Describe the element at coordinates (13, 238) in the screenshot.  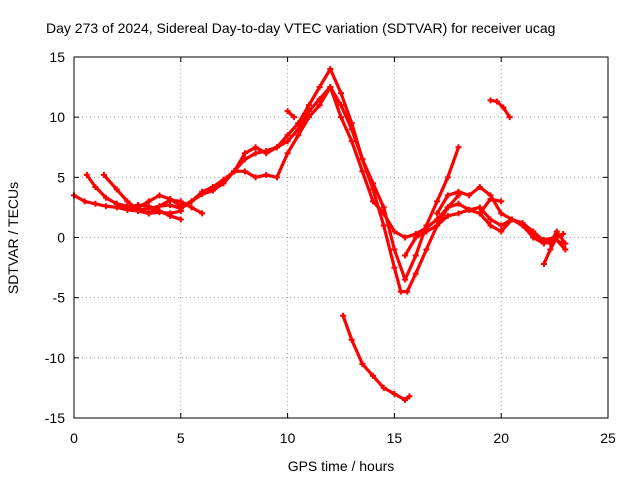
I see `y-axis-label: SDTVAR / TECUs` at that location.